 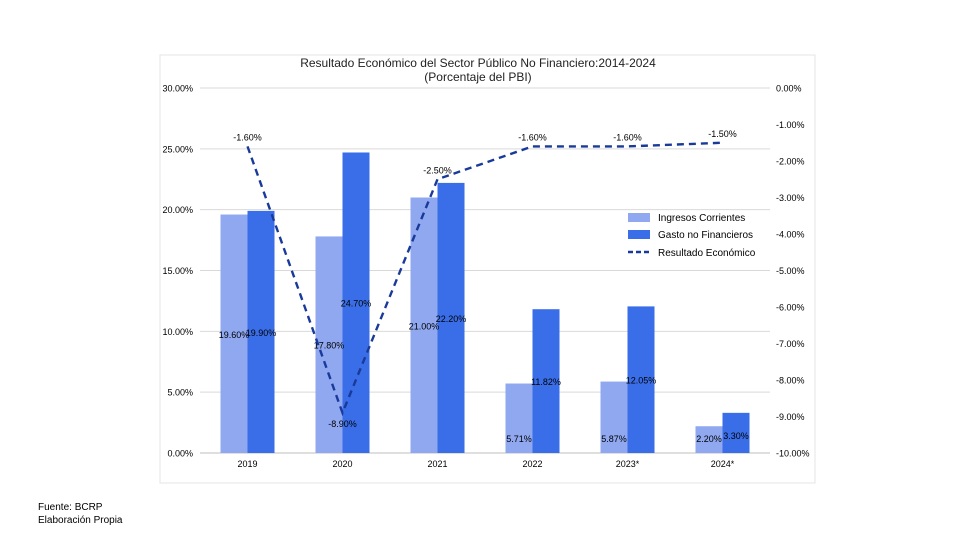 I want to click on data-label-gasto: 3.30%, so click(x=736, y=436).